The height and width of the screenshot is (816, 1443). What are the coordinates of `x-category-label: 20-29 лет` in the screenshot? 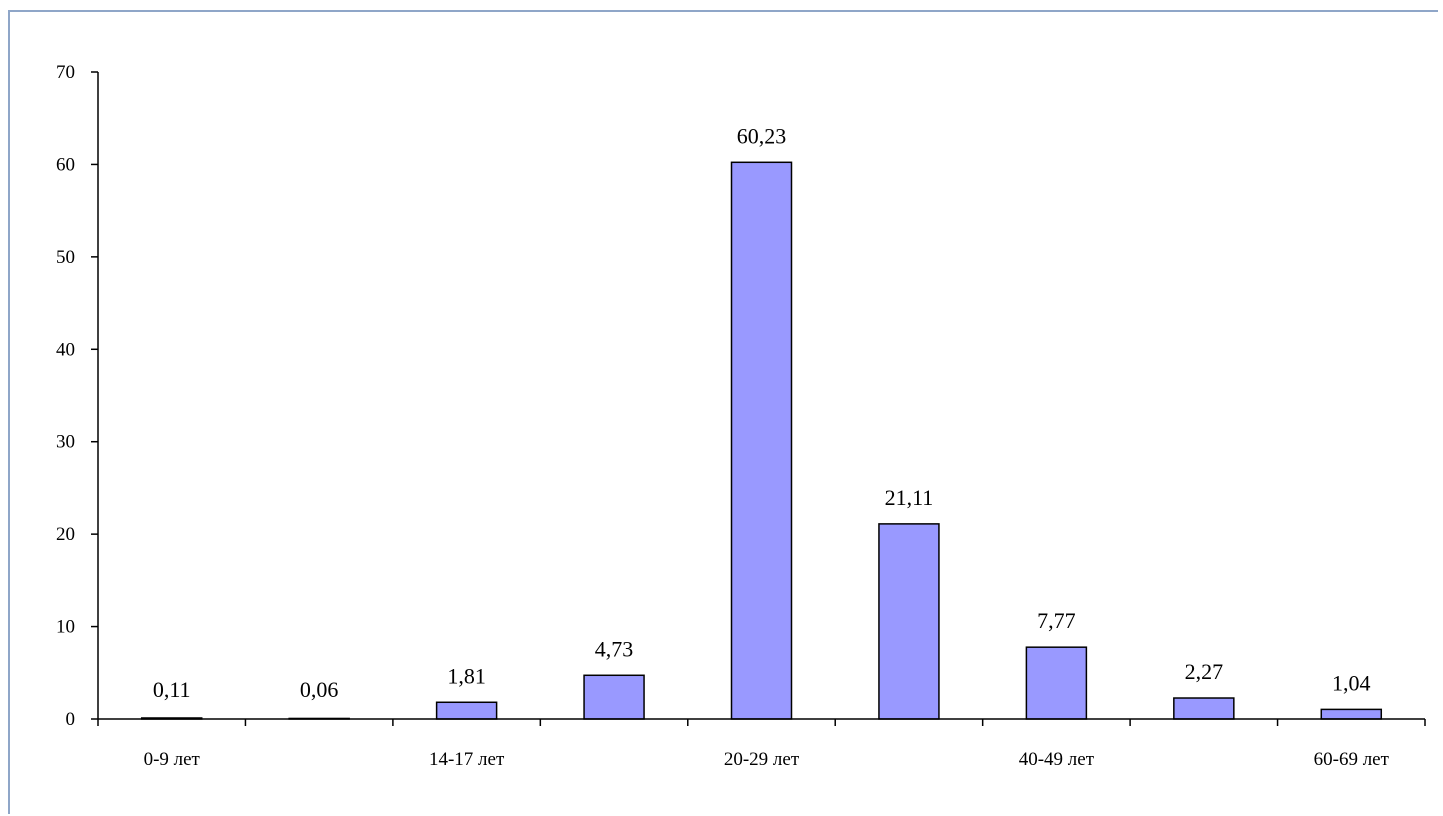 It's located at (762, 759).